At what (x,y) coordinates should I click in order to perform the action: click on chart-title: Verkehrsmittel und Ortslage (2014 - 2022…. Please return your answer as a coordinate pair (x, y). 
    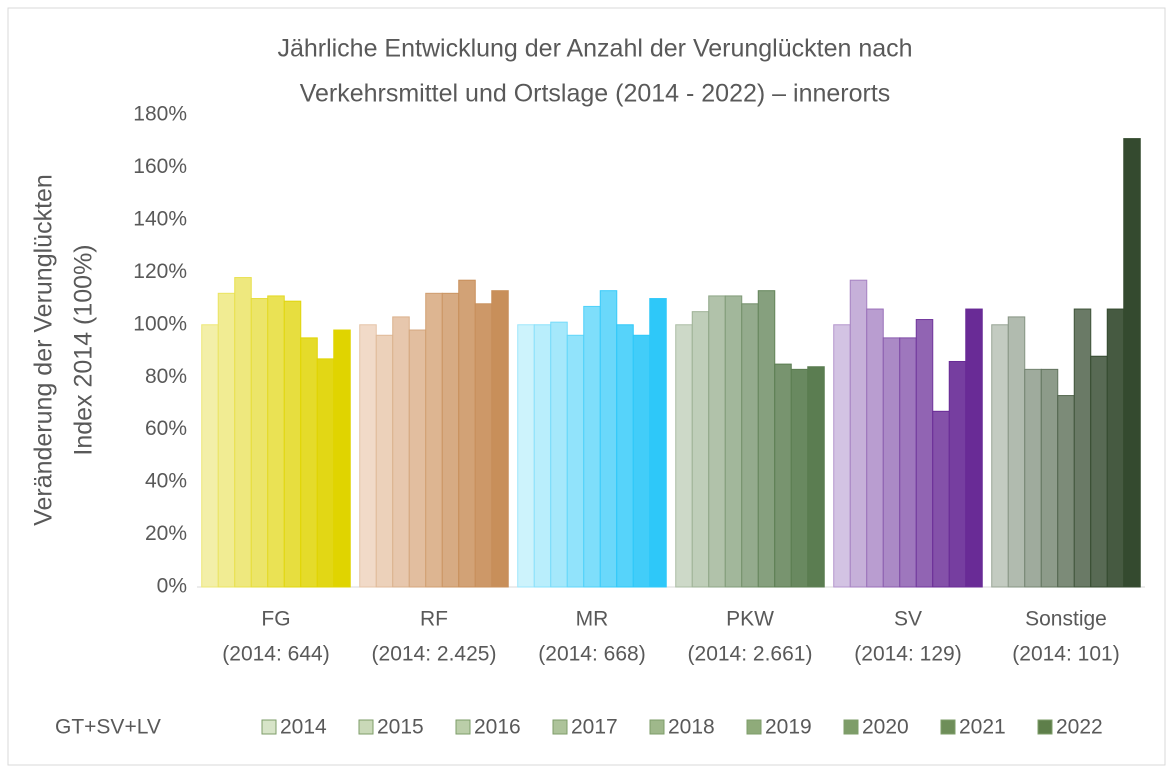
    Looking at the image, I should click on (595, 94).